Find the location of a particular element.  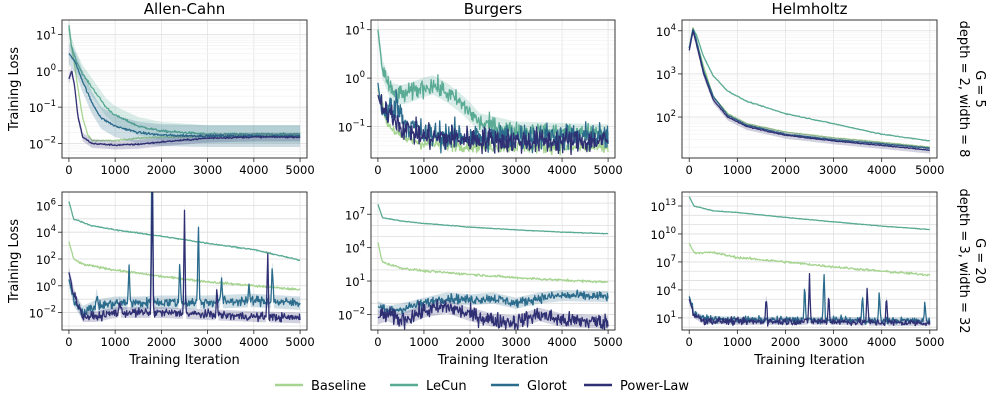

panel-1-3: 0 1000 2000 3000 4000 5000 10² 10³ 10⁴ Helmholtz is located at coordinates (800, 88).